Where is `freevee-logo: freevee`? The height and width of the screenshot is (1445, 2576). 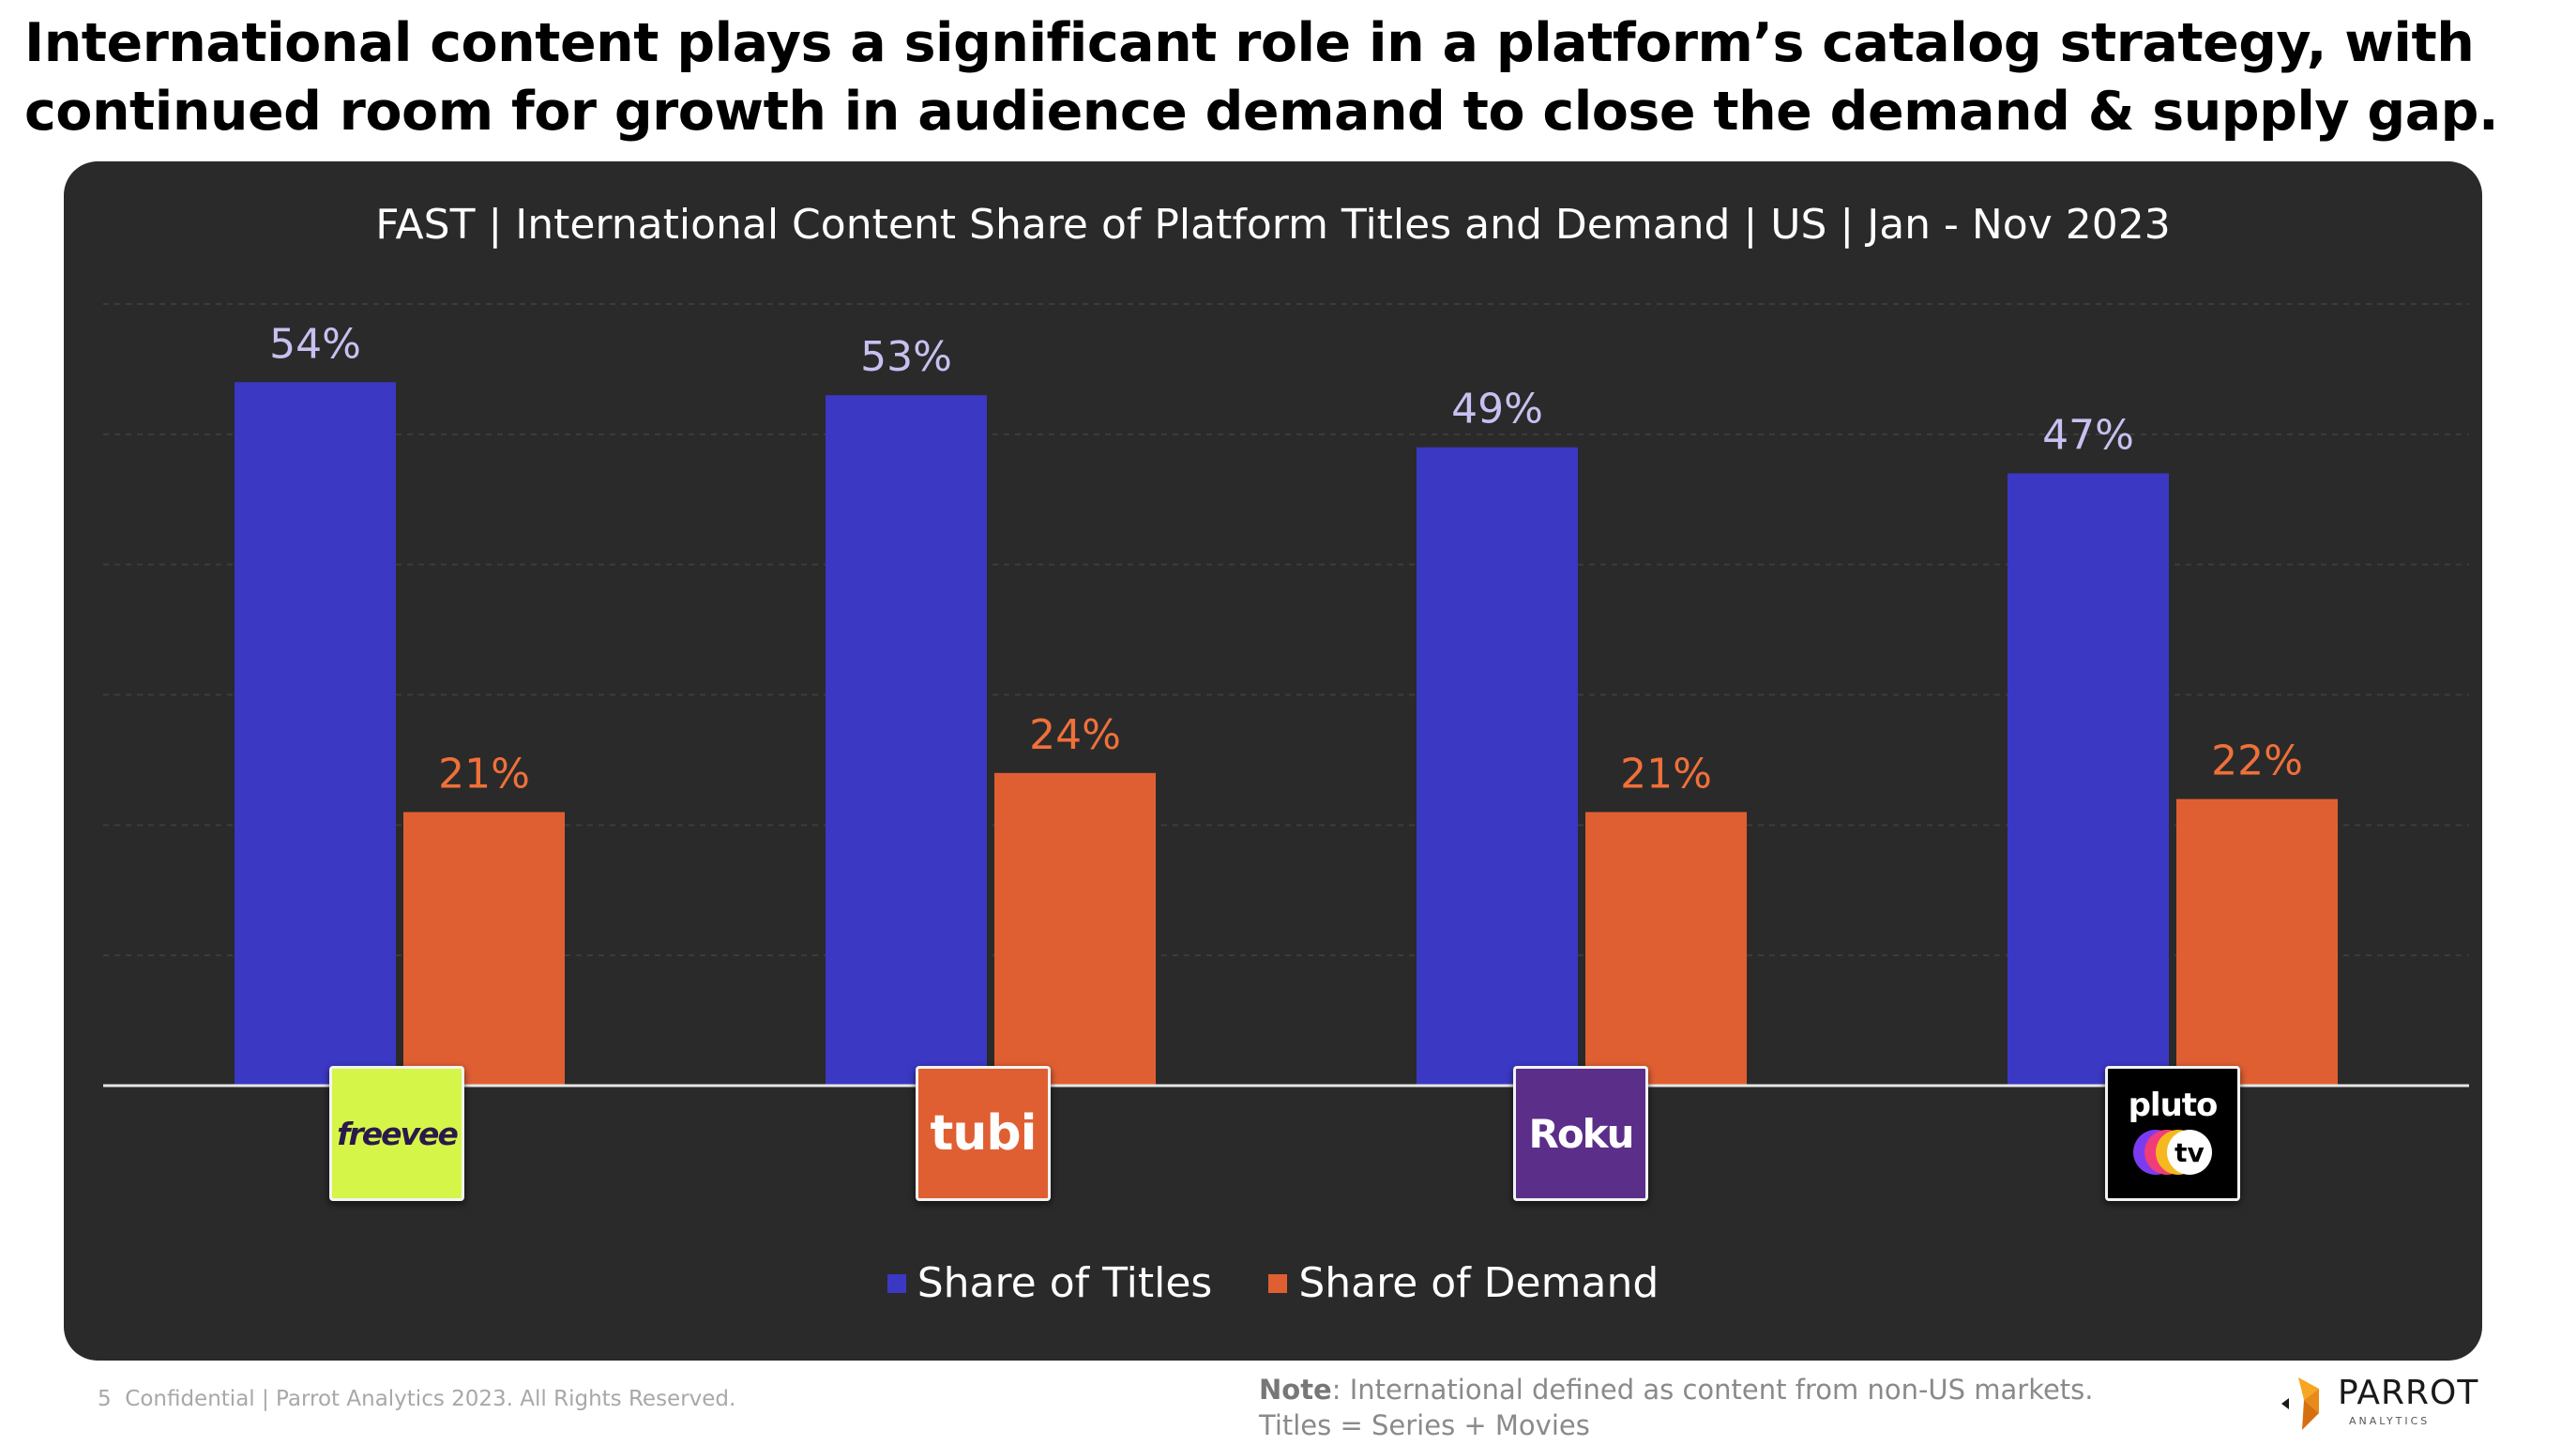
freevee-logo: freevee is located at coordinates (396, 1133).